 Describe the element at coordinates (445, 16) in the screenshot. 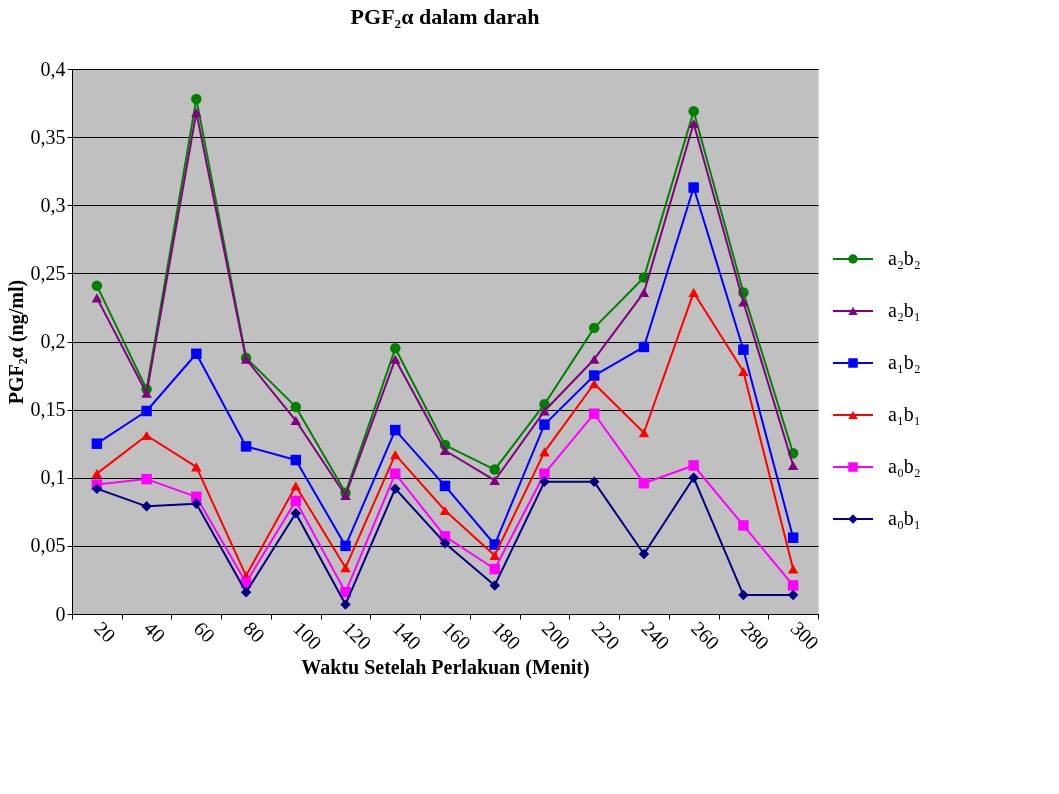

I see `chart-title: PGF₂α dalam darah` at that location.